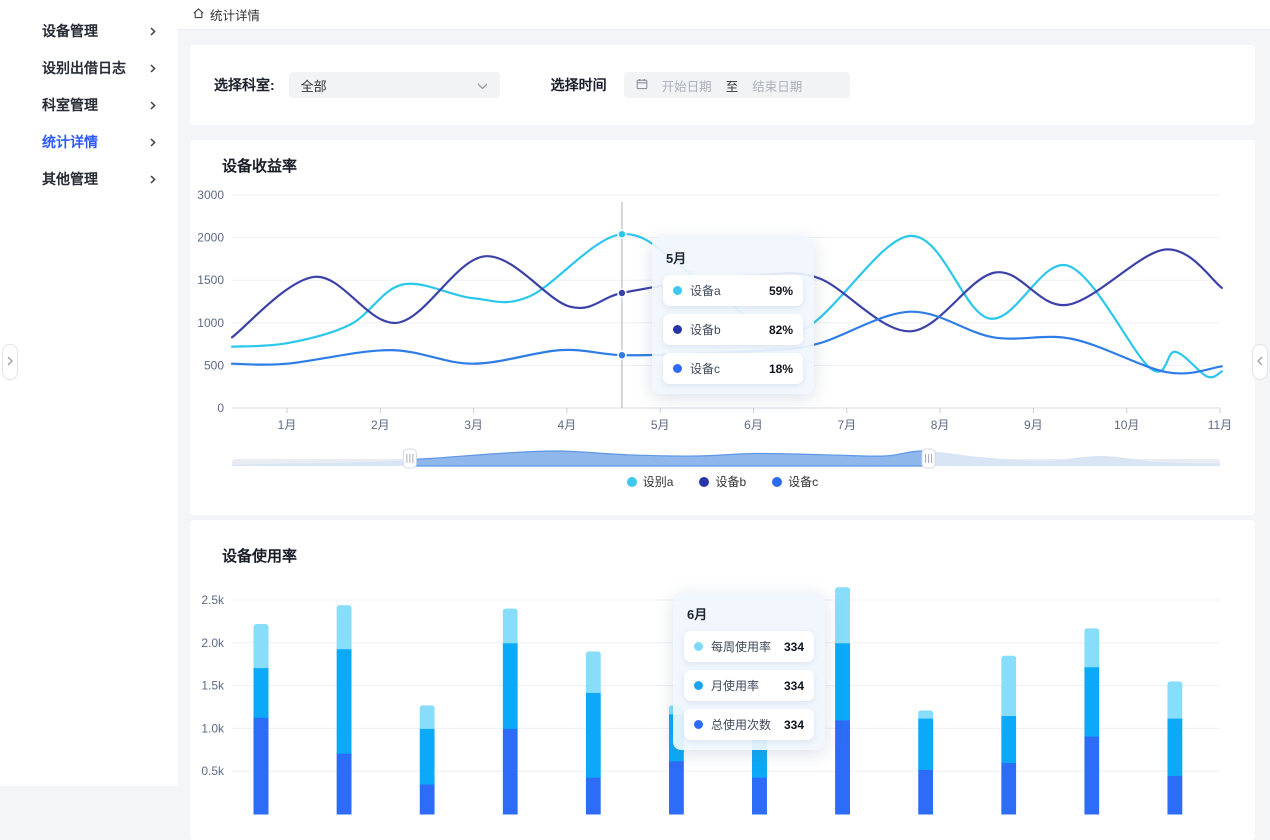 The image size is (1270, 840). Describe the element at coordinates (780, 329) in the screenshot. I see `tooltip-series-value: 82%` at that location.